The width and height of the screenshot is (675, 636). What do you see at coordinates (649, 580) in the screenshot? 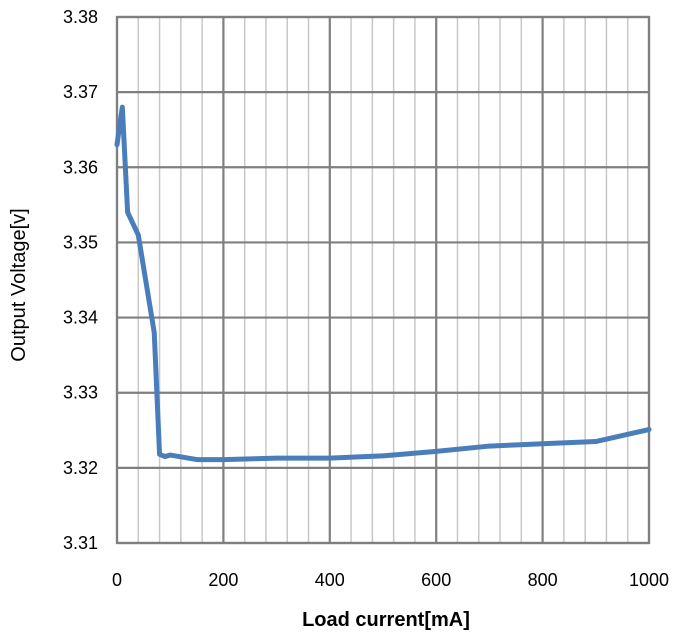
I see `x-tick-label: 1000` at bounding box center [649, 580].